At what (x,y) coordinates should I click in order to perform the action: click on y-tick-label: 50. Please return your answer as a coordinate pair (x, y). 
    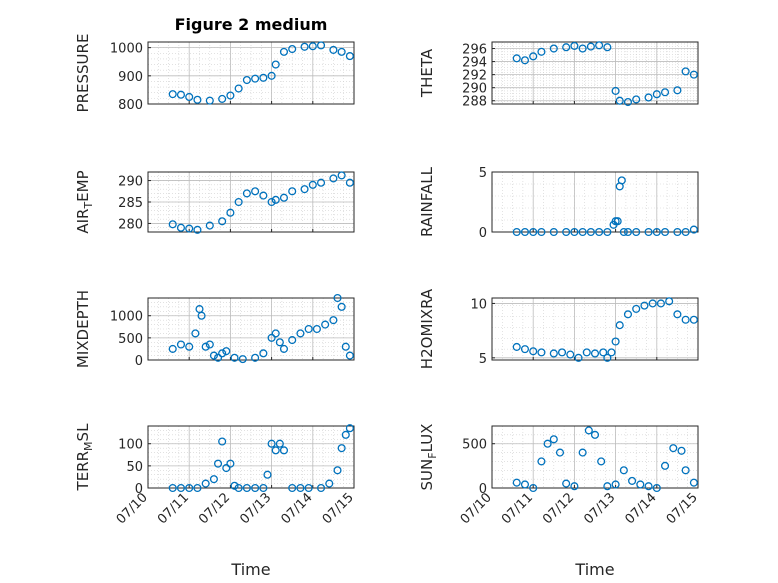
    Looking at the image, I should click on (134, 467).